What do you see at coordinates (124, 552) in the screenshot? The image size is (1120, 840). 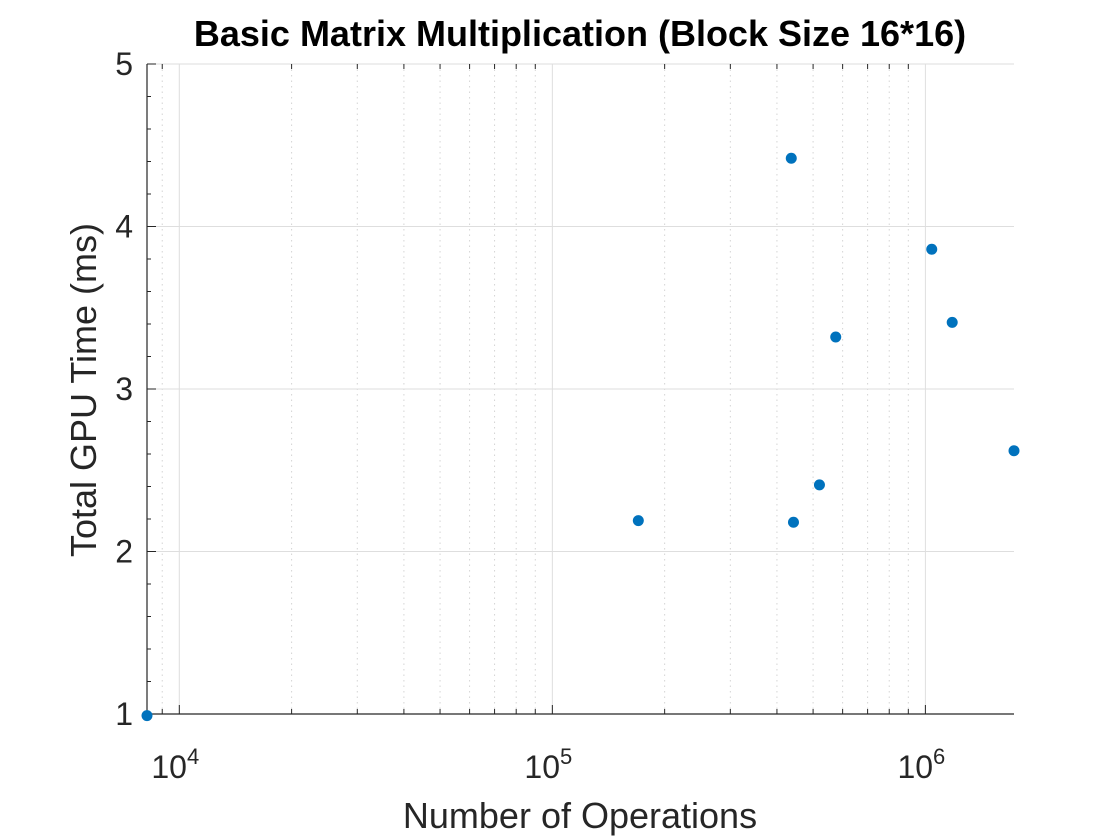 I see `y-tick-label: 2` at bounding box center [124, 552].